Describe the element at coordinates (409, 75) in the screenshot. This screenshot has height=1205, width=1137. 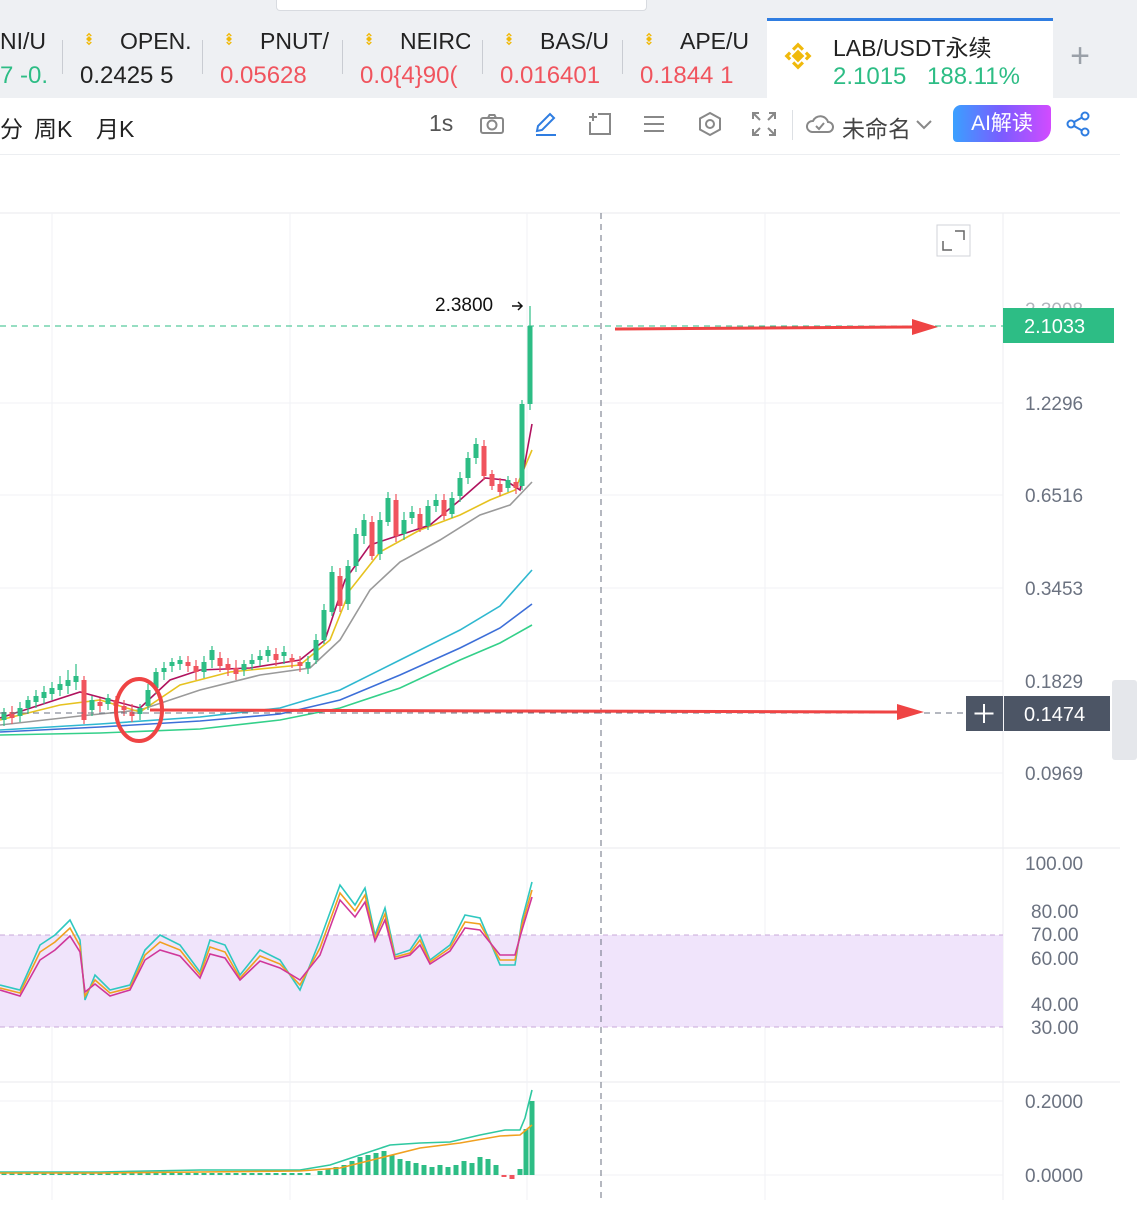
I see `ticker-value: 0.0{4}90(` at that location.